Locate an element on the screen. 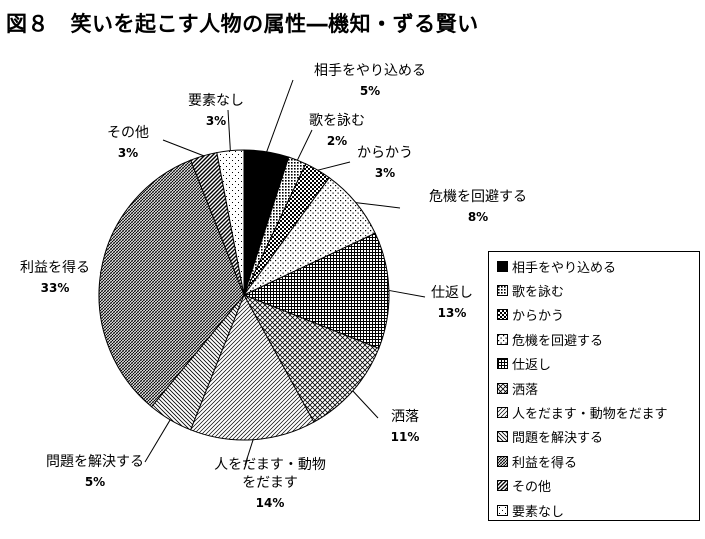 This screenshot has height=539, width=705. legend-label-4: 危機を回避する is located at coordinates (558, 341).